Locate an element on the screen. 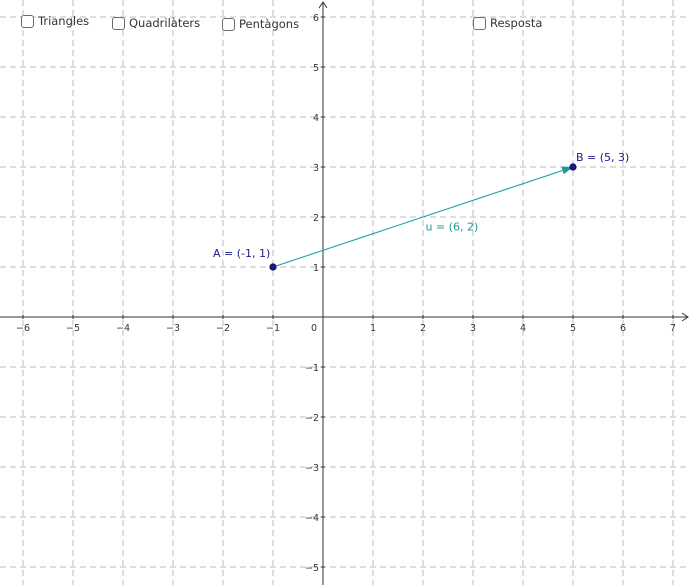 The image size is (690, 585). checkbox-pentagons-label: Pentàgons is located at coordinates (269, 24).